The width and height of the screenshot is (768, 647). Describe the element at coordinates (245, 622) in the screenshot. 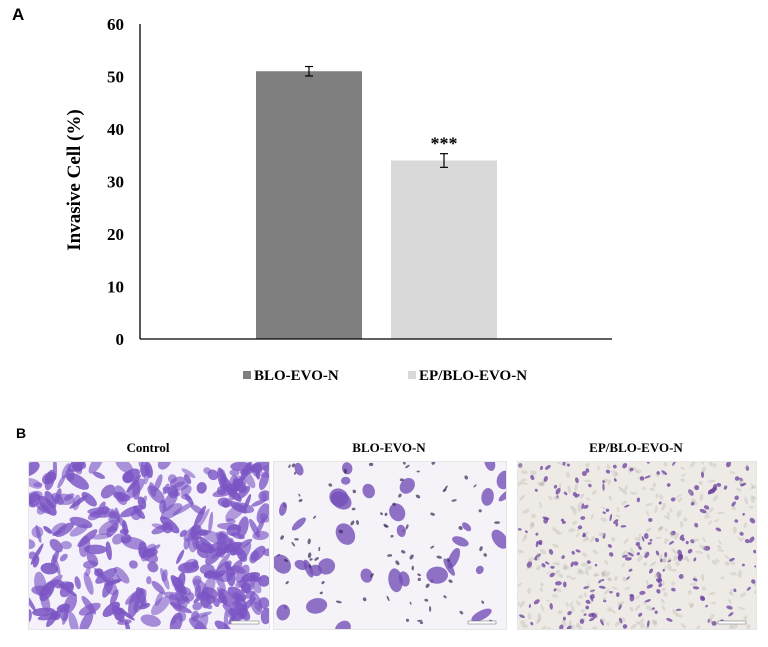

I see `scale-bar` at that location.